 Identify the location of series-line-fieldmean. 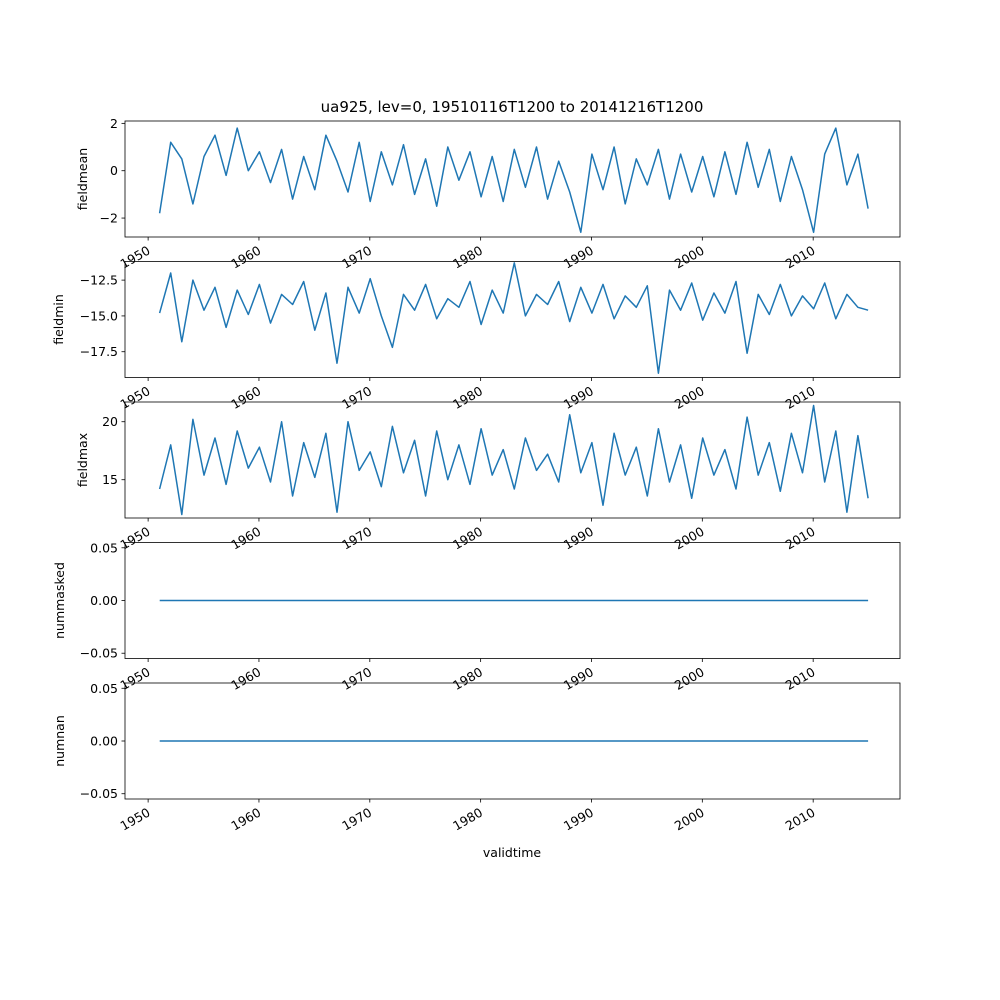
(513, 180).